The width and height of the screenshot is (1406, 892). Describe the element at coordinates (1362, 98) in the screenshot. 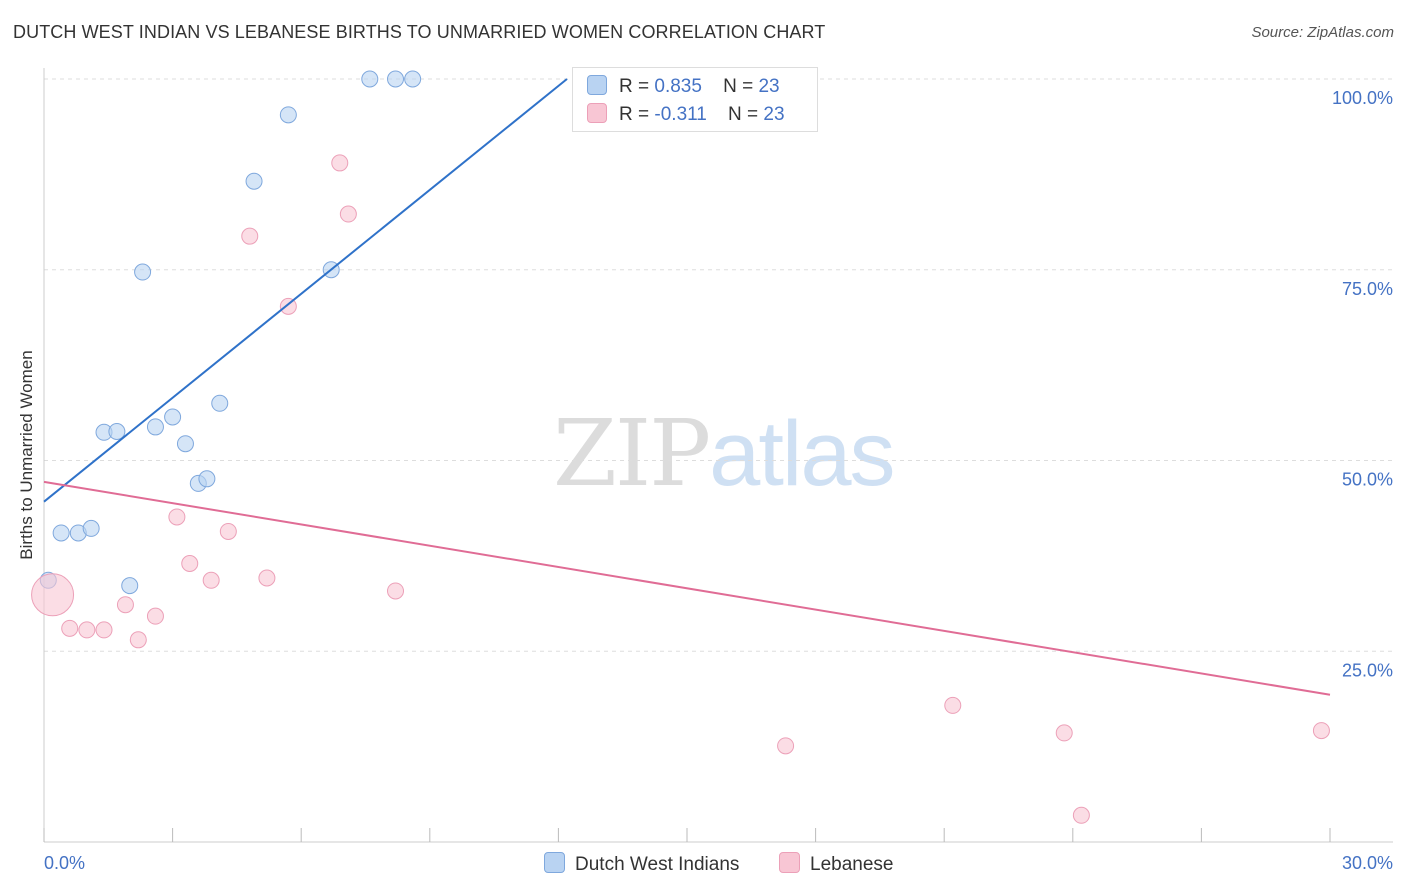

I see `y-tick-label: 100.0%` at that location.